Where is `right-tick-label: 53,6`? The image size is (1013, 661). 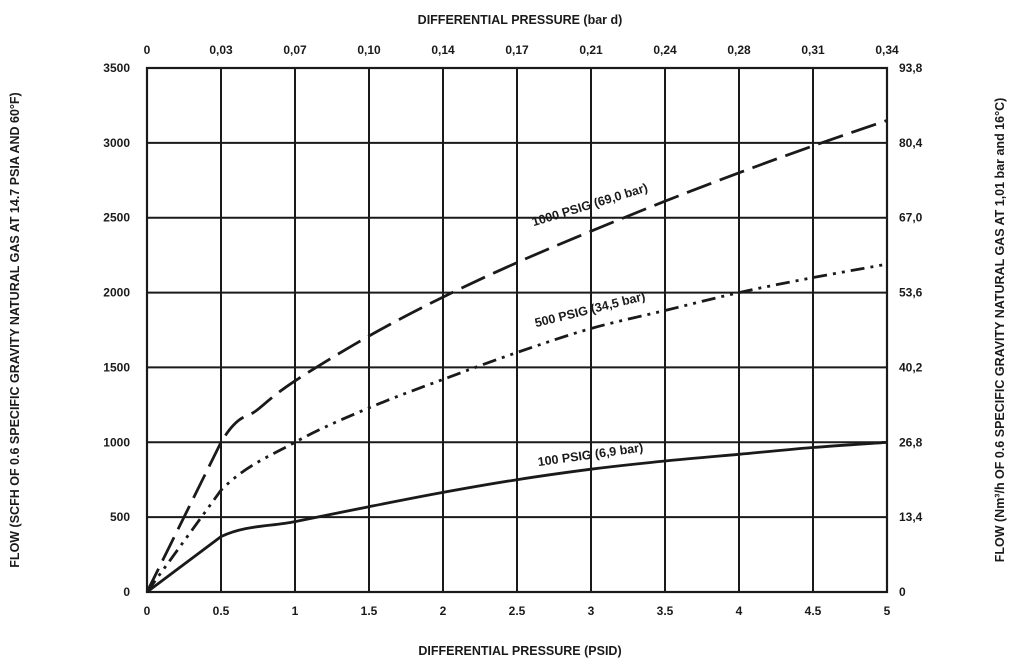
right-tick-label: 53,6 is located at coordinates (911, 293).